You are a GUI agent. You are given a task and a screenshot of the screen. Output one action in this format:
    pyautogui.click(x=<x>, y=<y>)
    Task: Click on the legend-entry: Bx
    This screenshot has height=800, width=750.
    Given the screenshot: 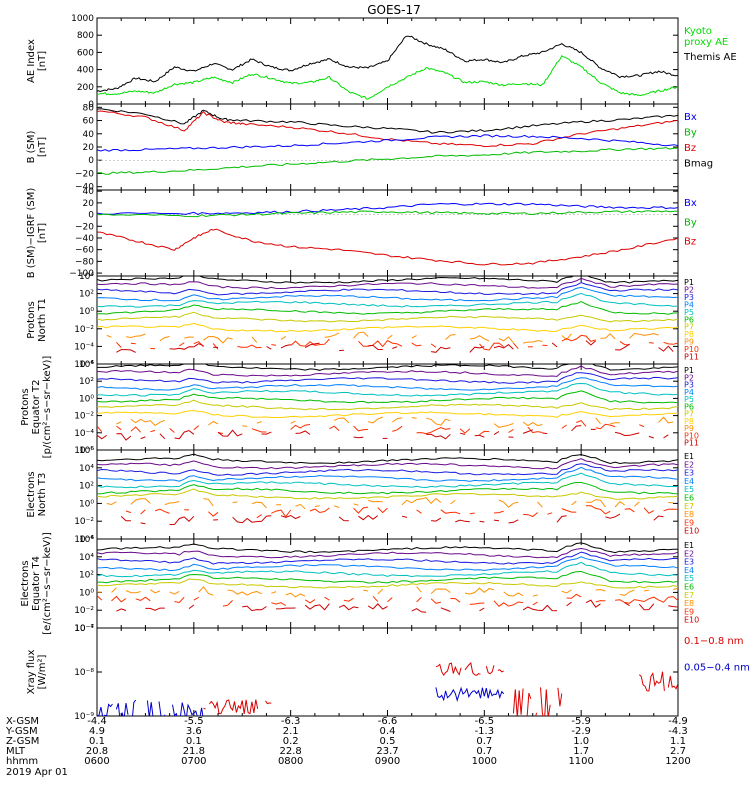 What is the action you would take?
    pyautogui.click(x=690, y=117)
    